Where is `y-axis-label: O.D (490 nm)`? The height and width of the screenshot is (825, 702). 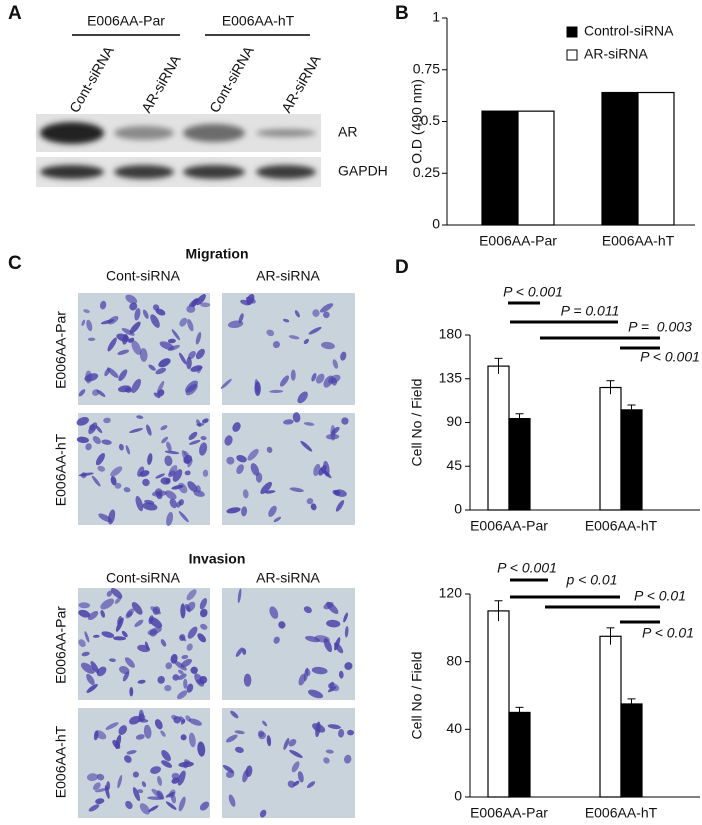 y-axis-label: O.D (490 nm) is located at coordinates (417, 121).